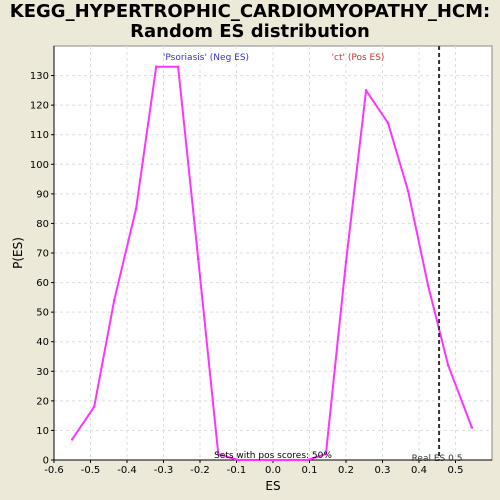 Image resolution: width=500 pixels, height=500 pixels. Describe the element at coordinates (39, 135) in the screenshot. I see `y-tick-label: 110` at that location.